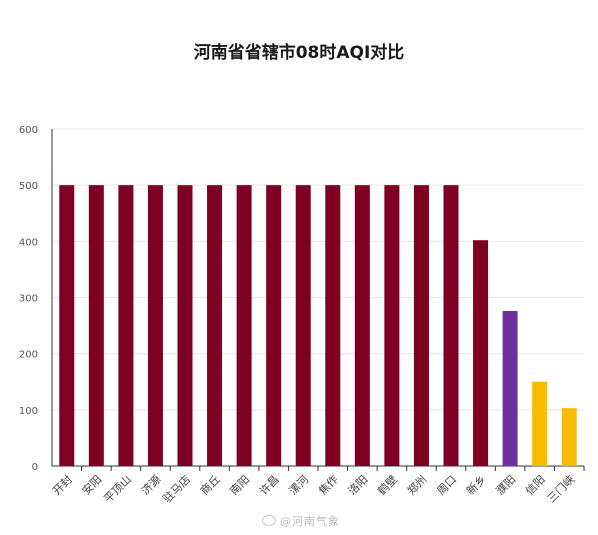 The image size is (598, 535). Describe the element at coordinates (35, 467) in the screenshot. I see `y-tick-label: 0` at that location.